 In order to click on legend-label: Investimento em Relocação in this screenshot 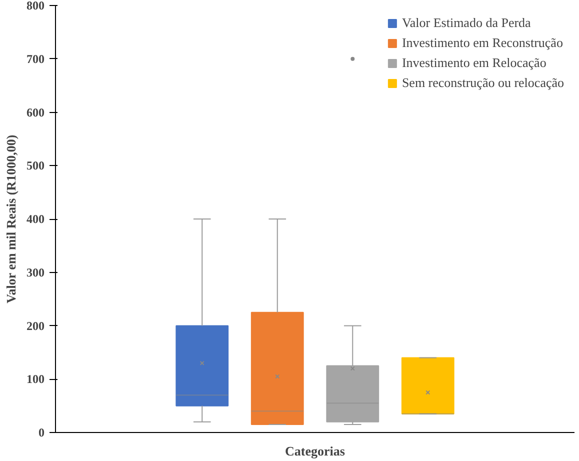, I will do `click(474, 63)`.